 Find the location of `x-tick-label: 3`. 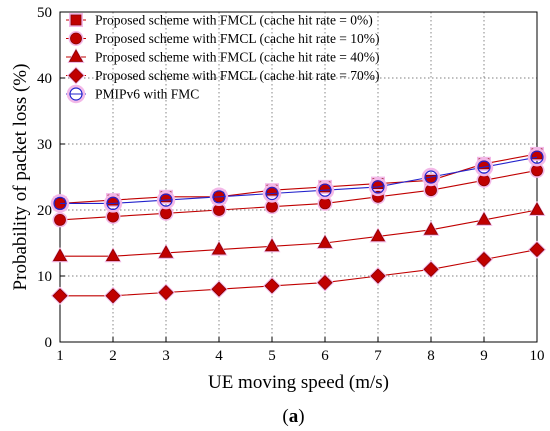

x-tick-label: 3 is located at coordinates (166, 356).